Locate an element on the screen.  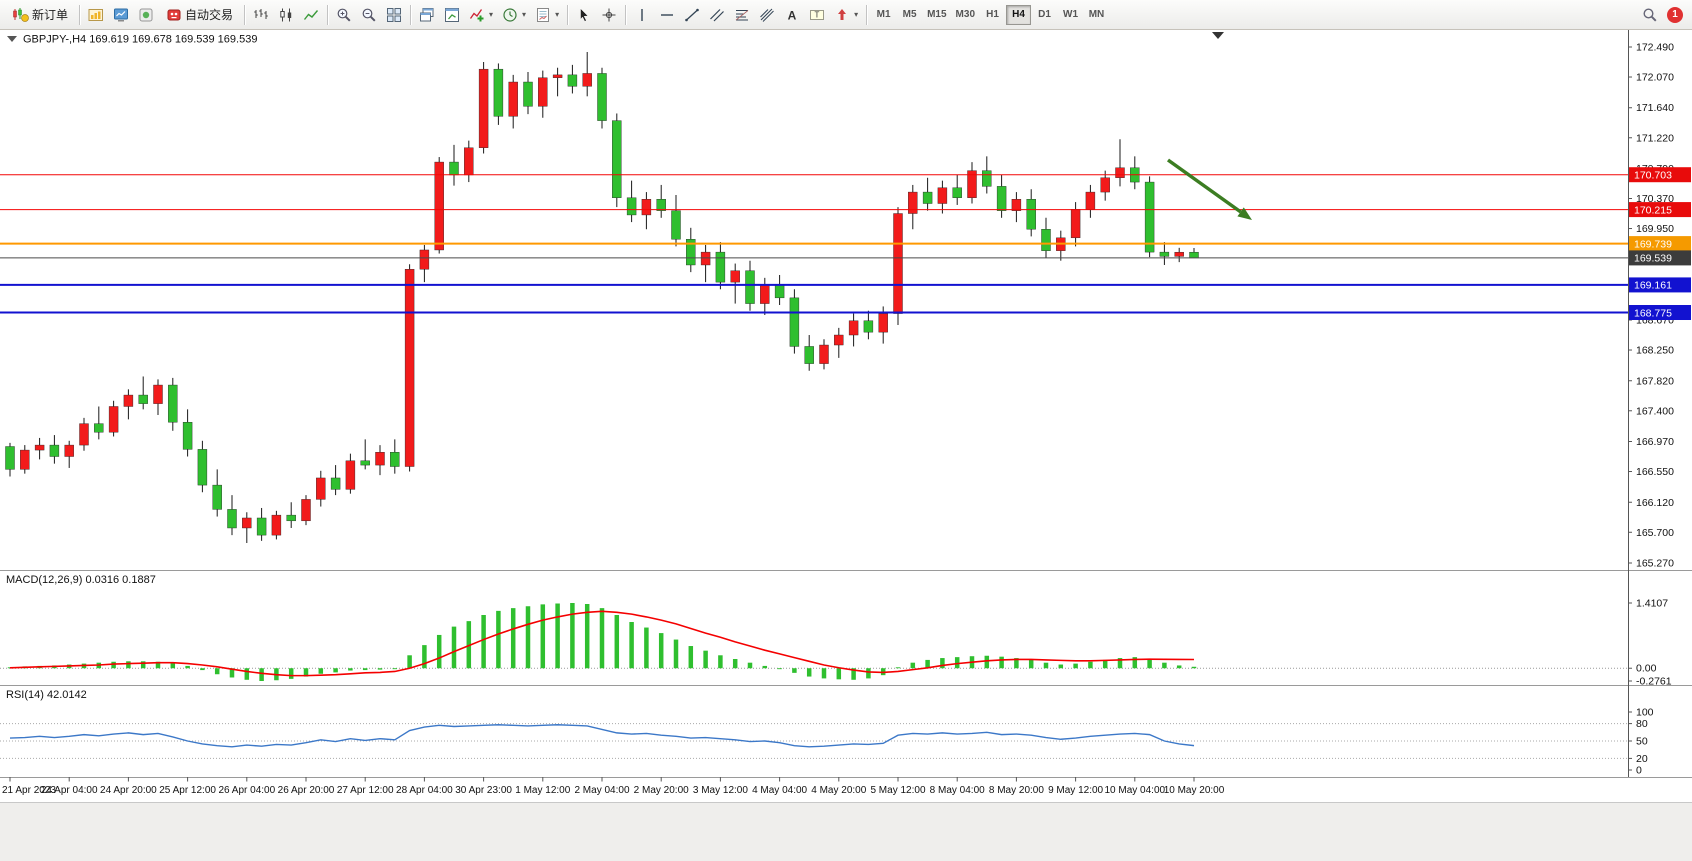
svg-text: 21 Apr 2023 is located at coordinates (29, 790).